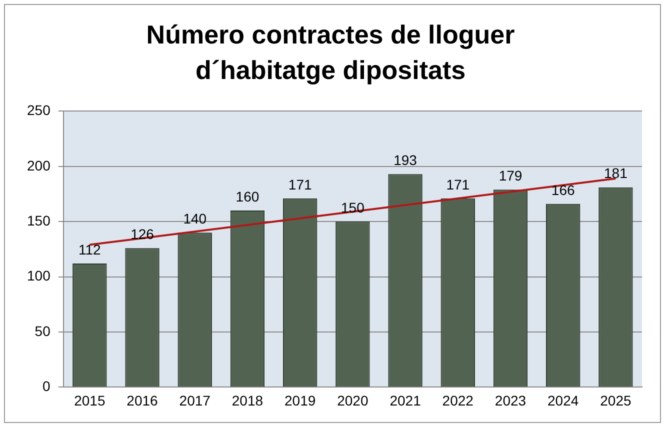 The image size is (667, 429). What do you see at coordinates (142, 400) in the screenshot?
I see `x-tick-label: 2016` at bounding box center [142, 400].